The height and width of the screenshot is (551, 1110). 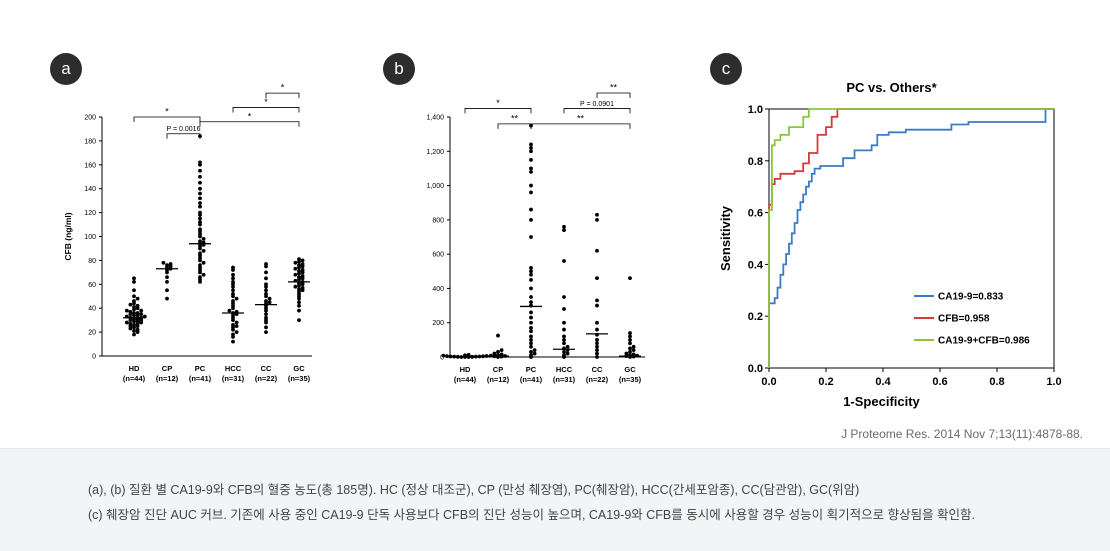 I want to click on y-tick-label-b: 200, so click(x=438, y=323).